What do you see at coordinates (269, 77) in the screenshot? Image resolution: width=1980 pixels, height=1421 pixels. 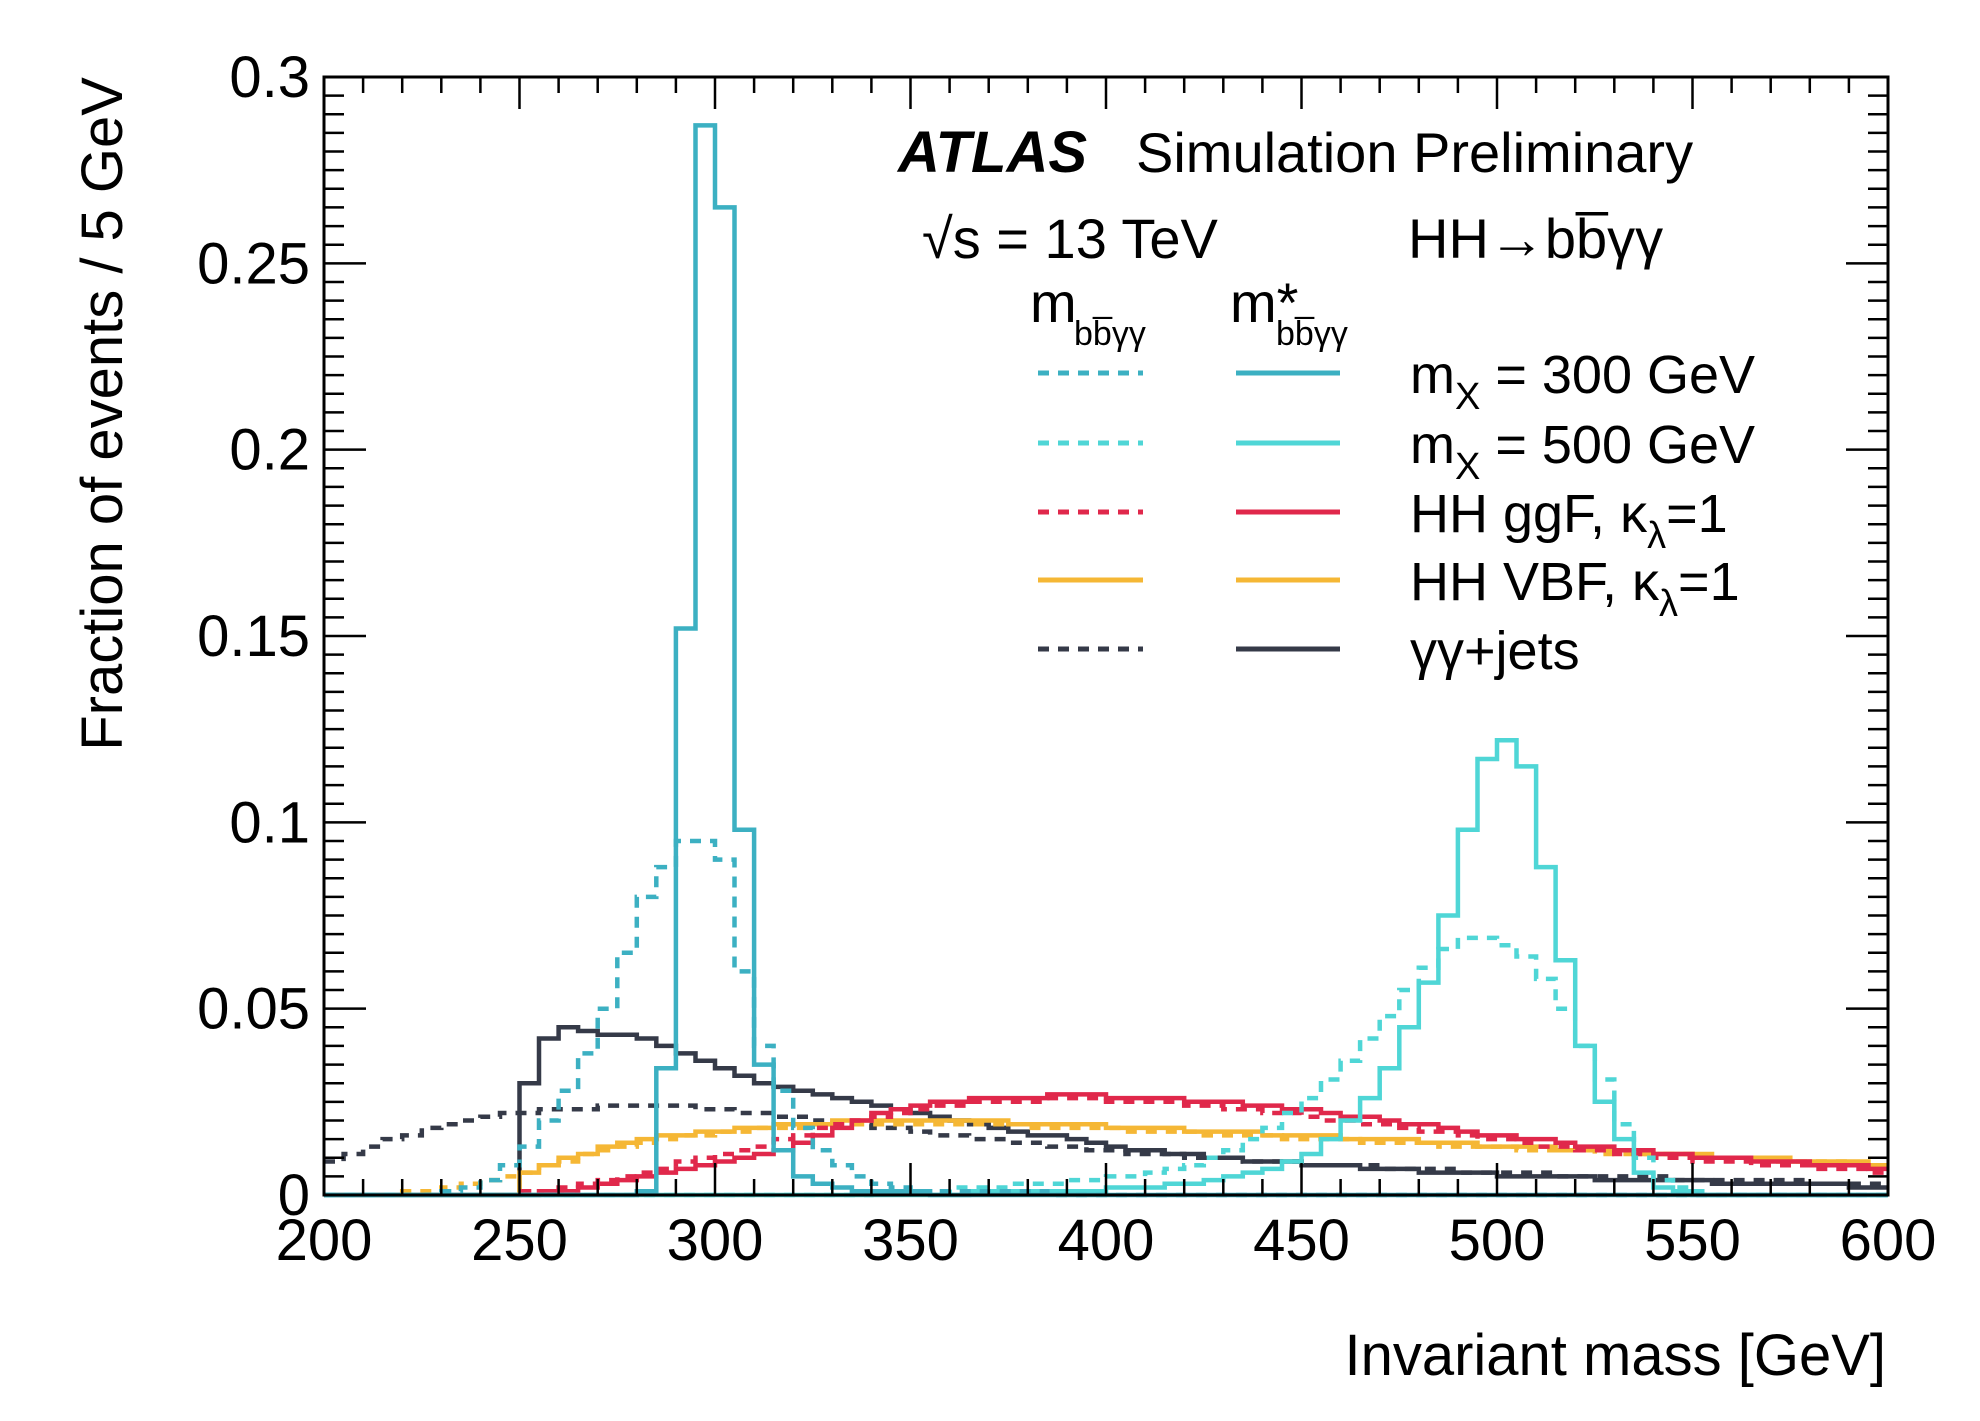 I see `y-tick-label: 0.3` at bounding box center [269, 77].